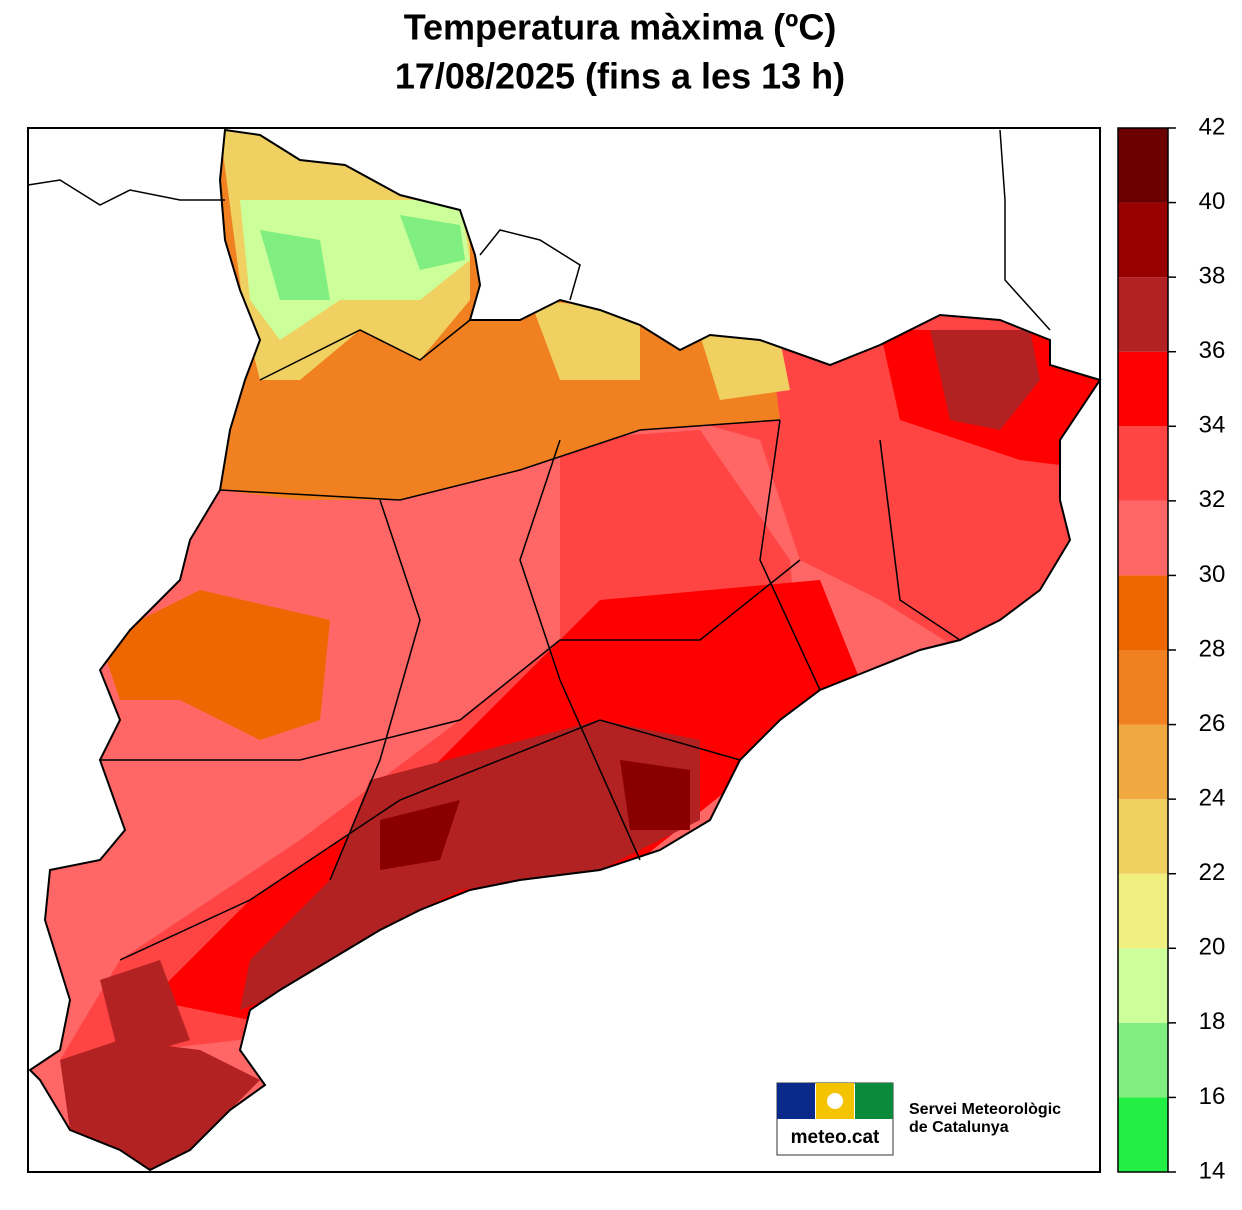  Describe the element at coordinates (620, 76) in the screenshot. I see `subtitle: 17/08/2025 (fins a les 13 h)` at that location.